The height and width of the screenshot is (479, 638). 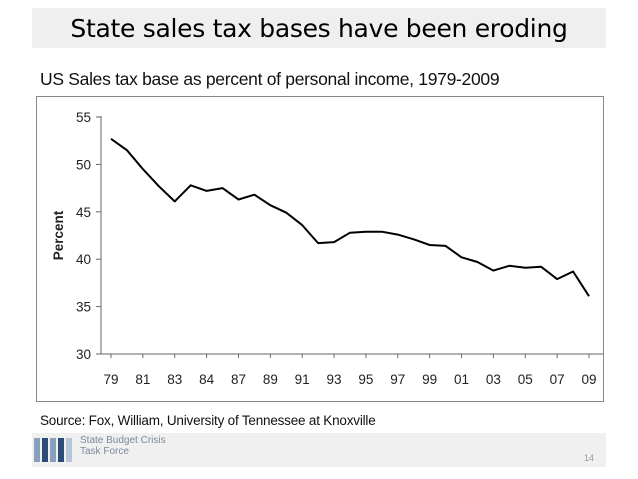 What do you see at coordinates (302, 379) in the screenshot?
I see `x-tick-label: 91` at bounding box center [302, 379].